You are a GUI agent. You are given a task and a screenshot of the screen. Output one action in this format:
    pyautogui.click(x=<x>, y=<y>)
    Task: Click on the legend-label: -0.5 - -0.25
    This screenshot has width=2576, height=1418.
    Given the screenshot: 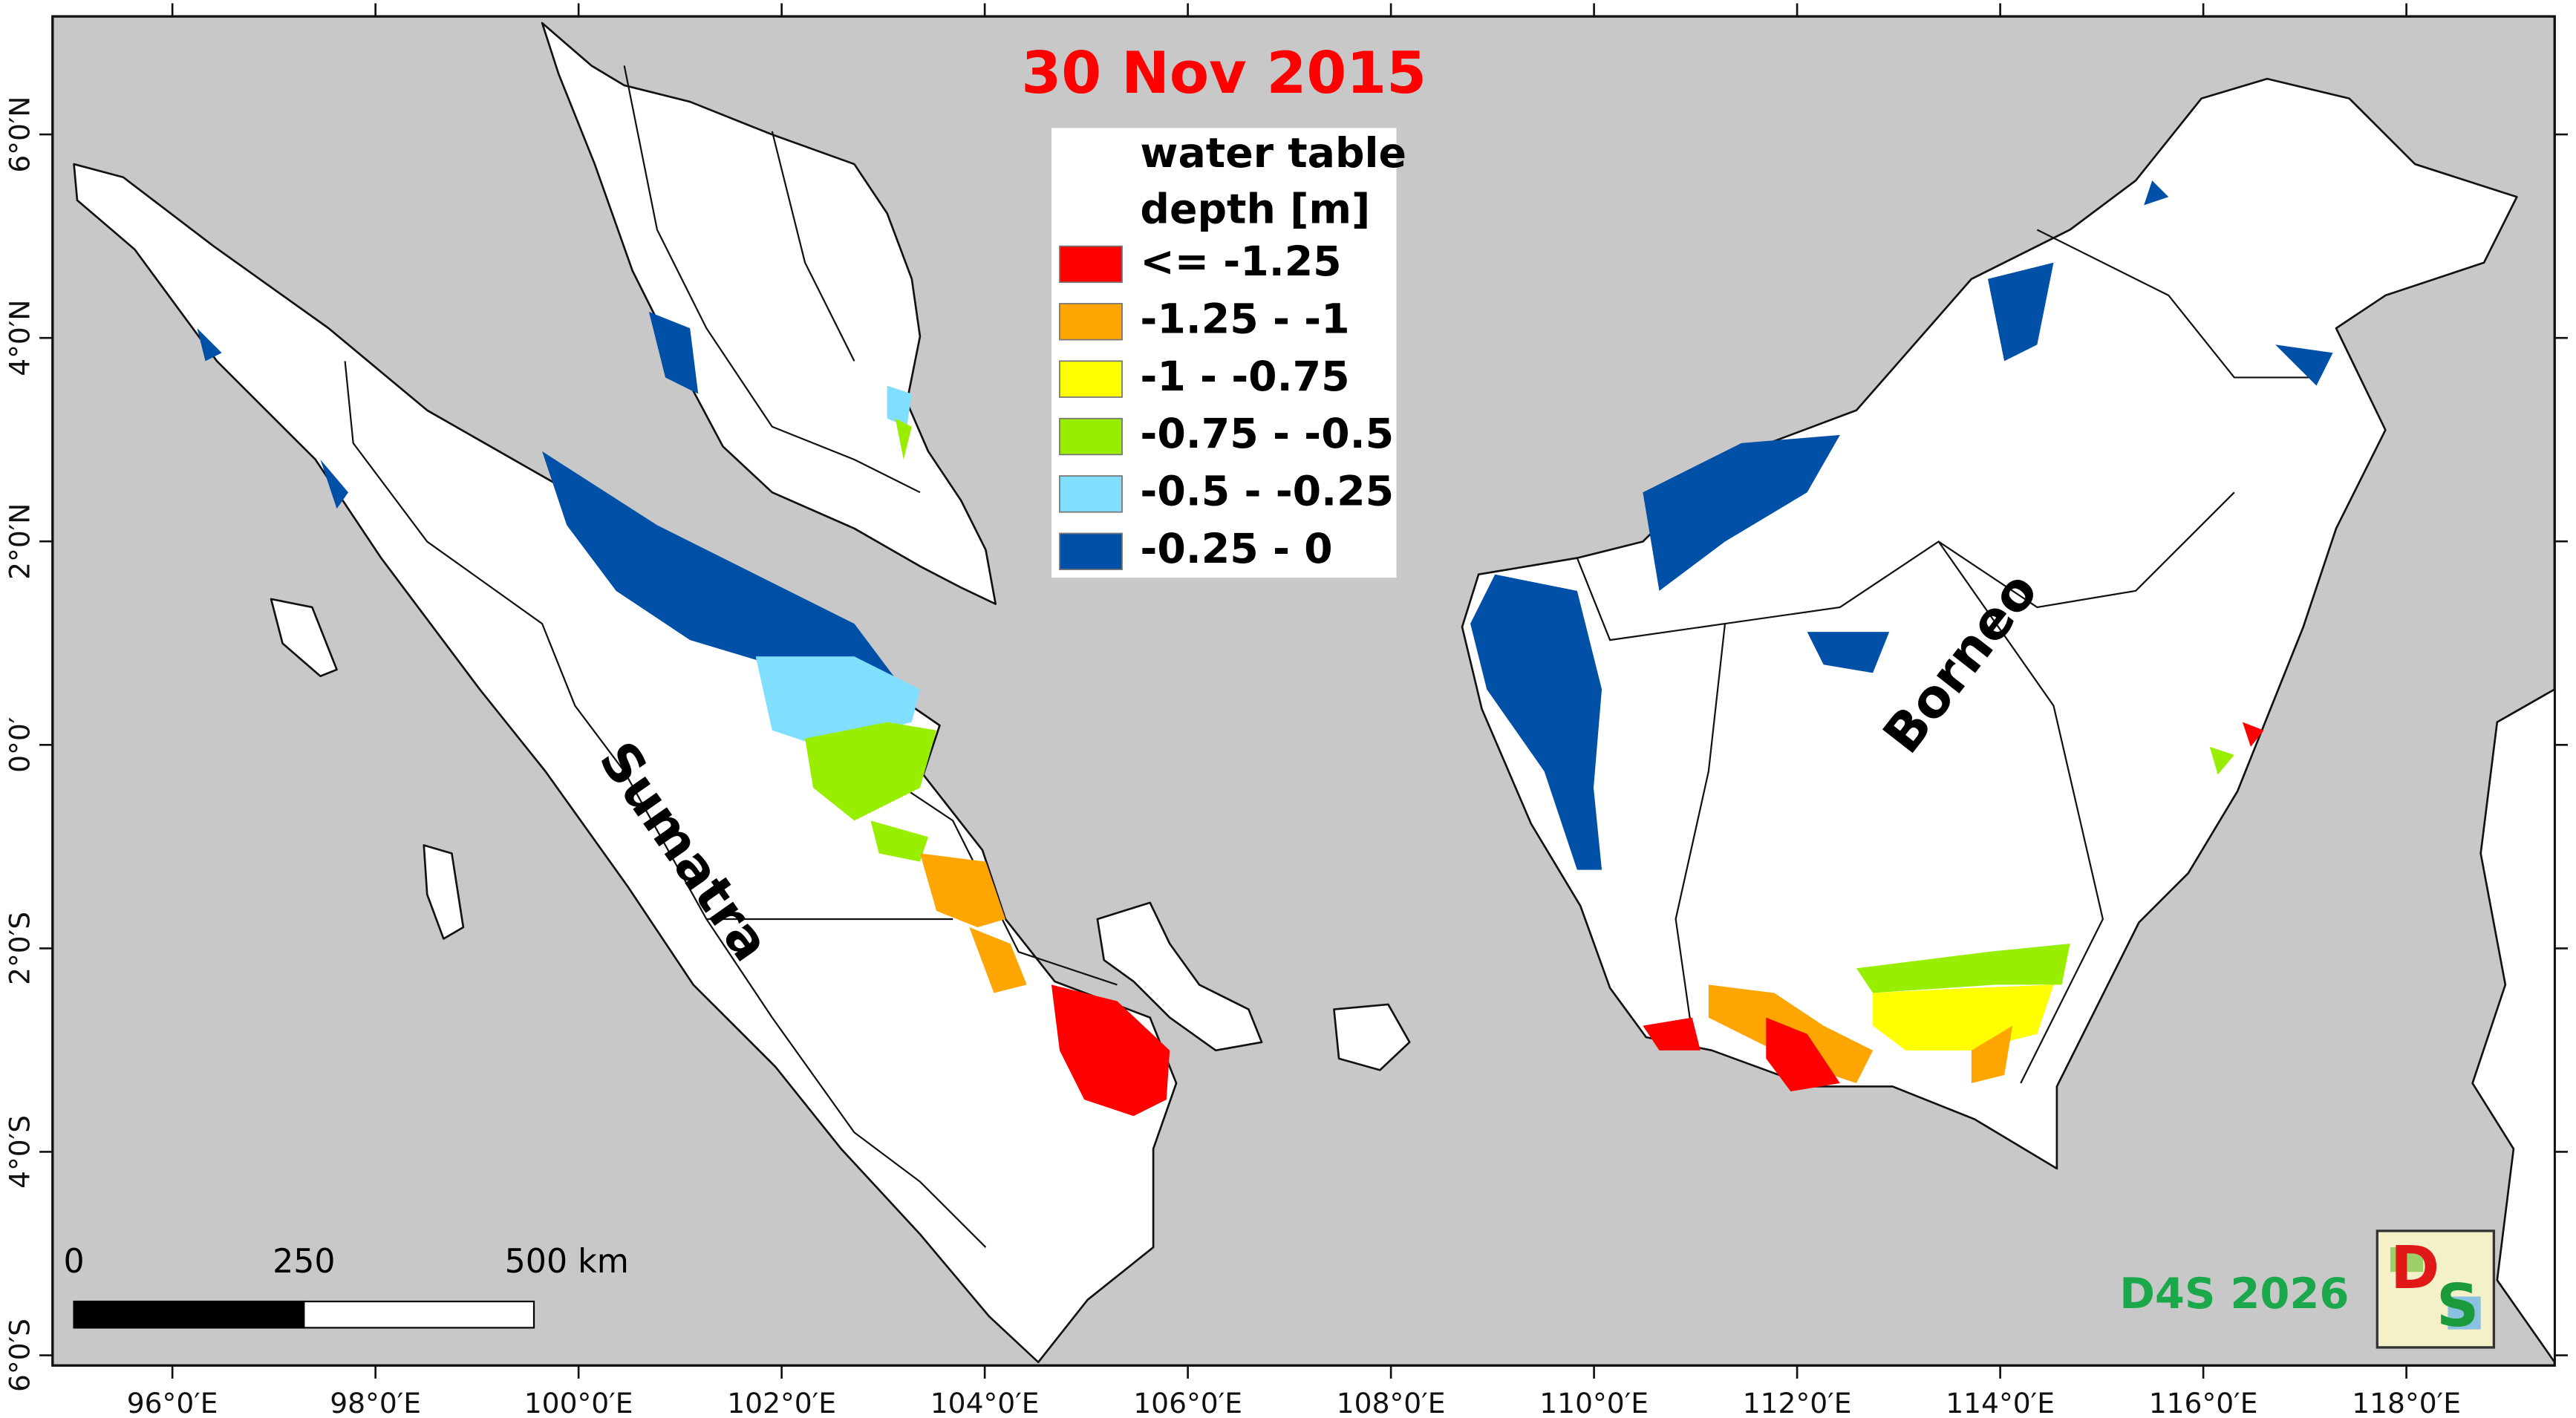 What is the action you would take?
    pyautogui.click(x=1267, y=492)
    